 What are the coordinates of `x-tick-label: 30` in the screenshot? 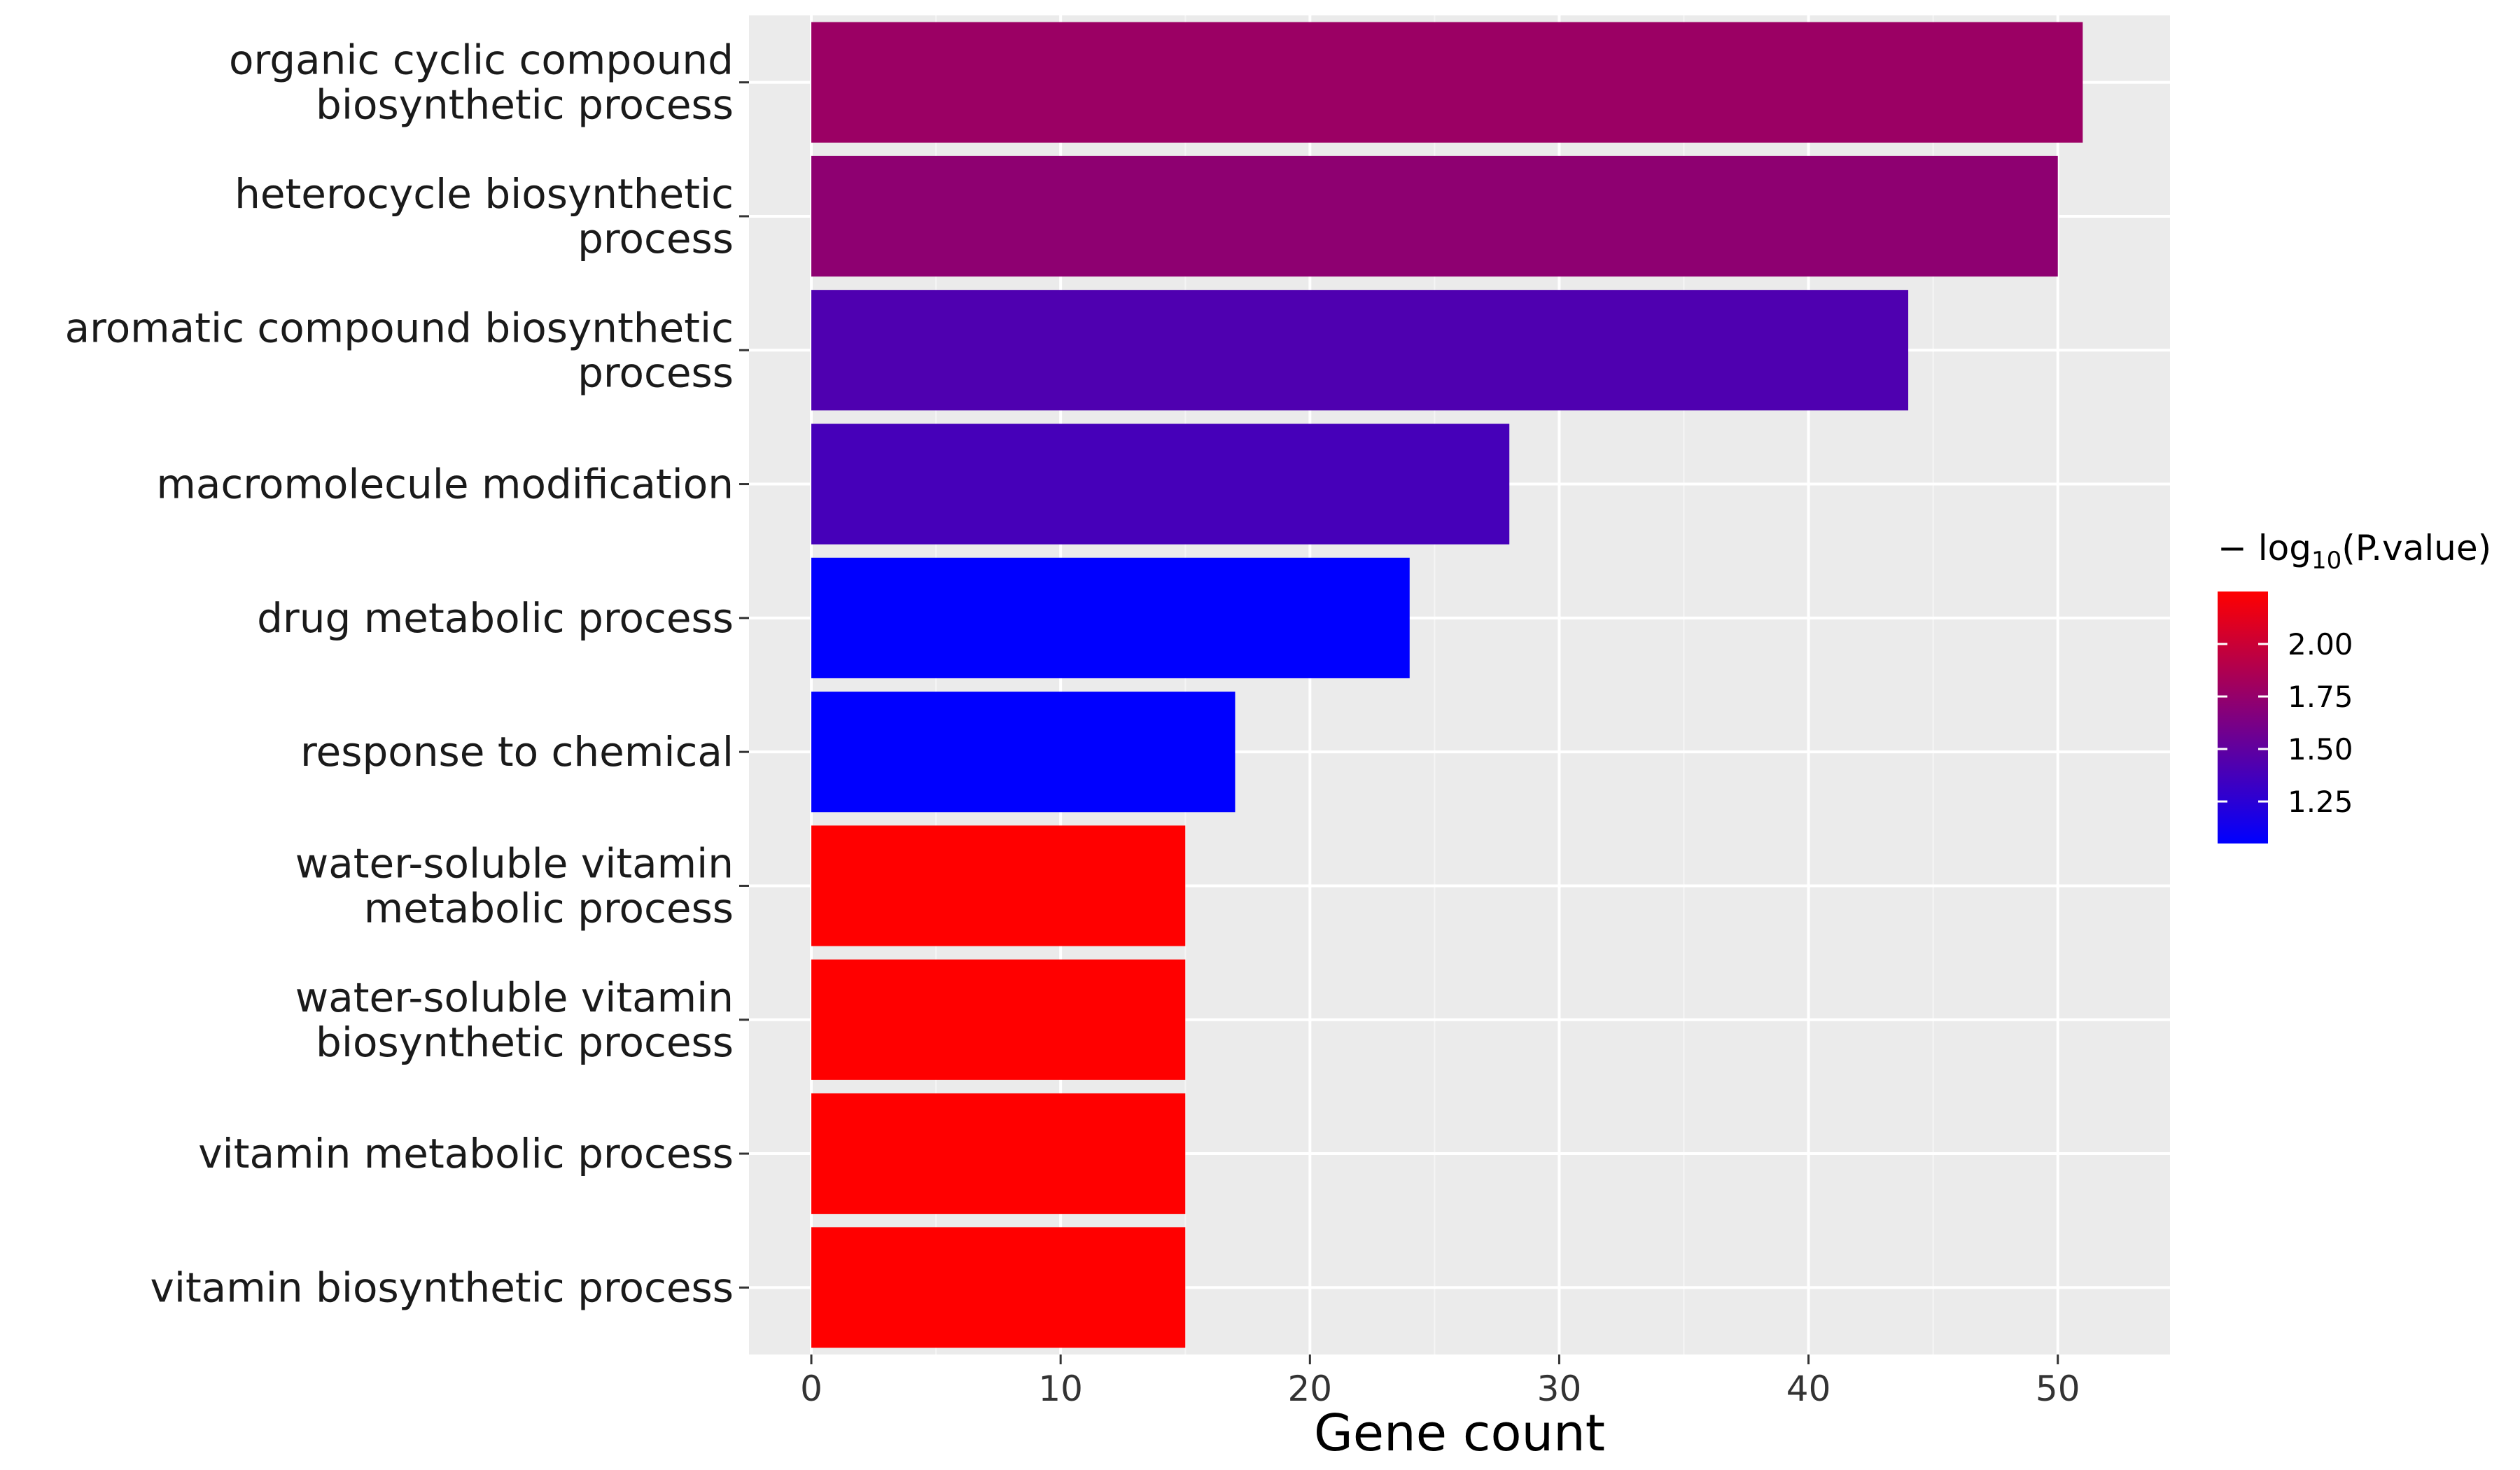 It's located at (1559, 1388).